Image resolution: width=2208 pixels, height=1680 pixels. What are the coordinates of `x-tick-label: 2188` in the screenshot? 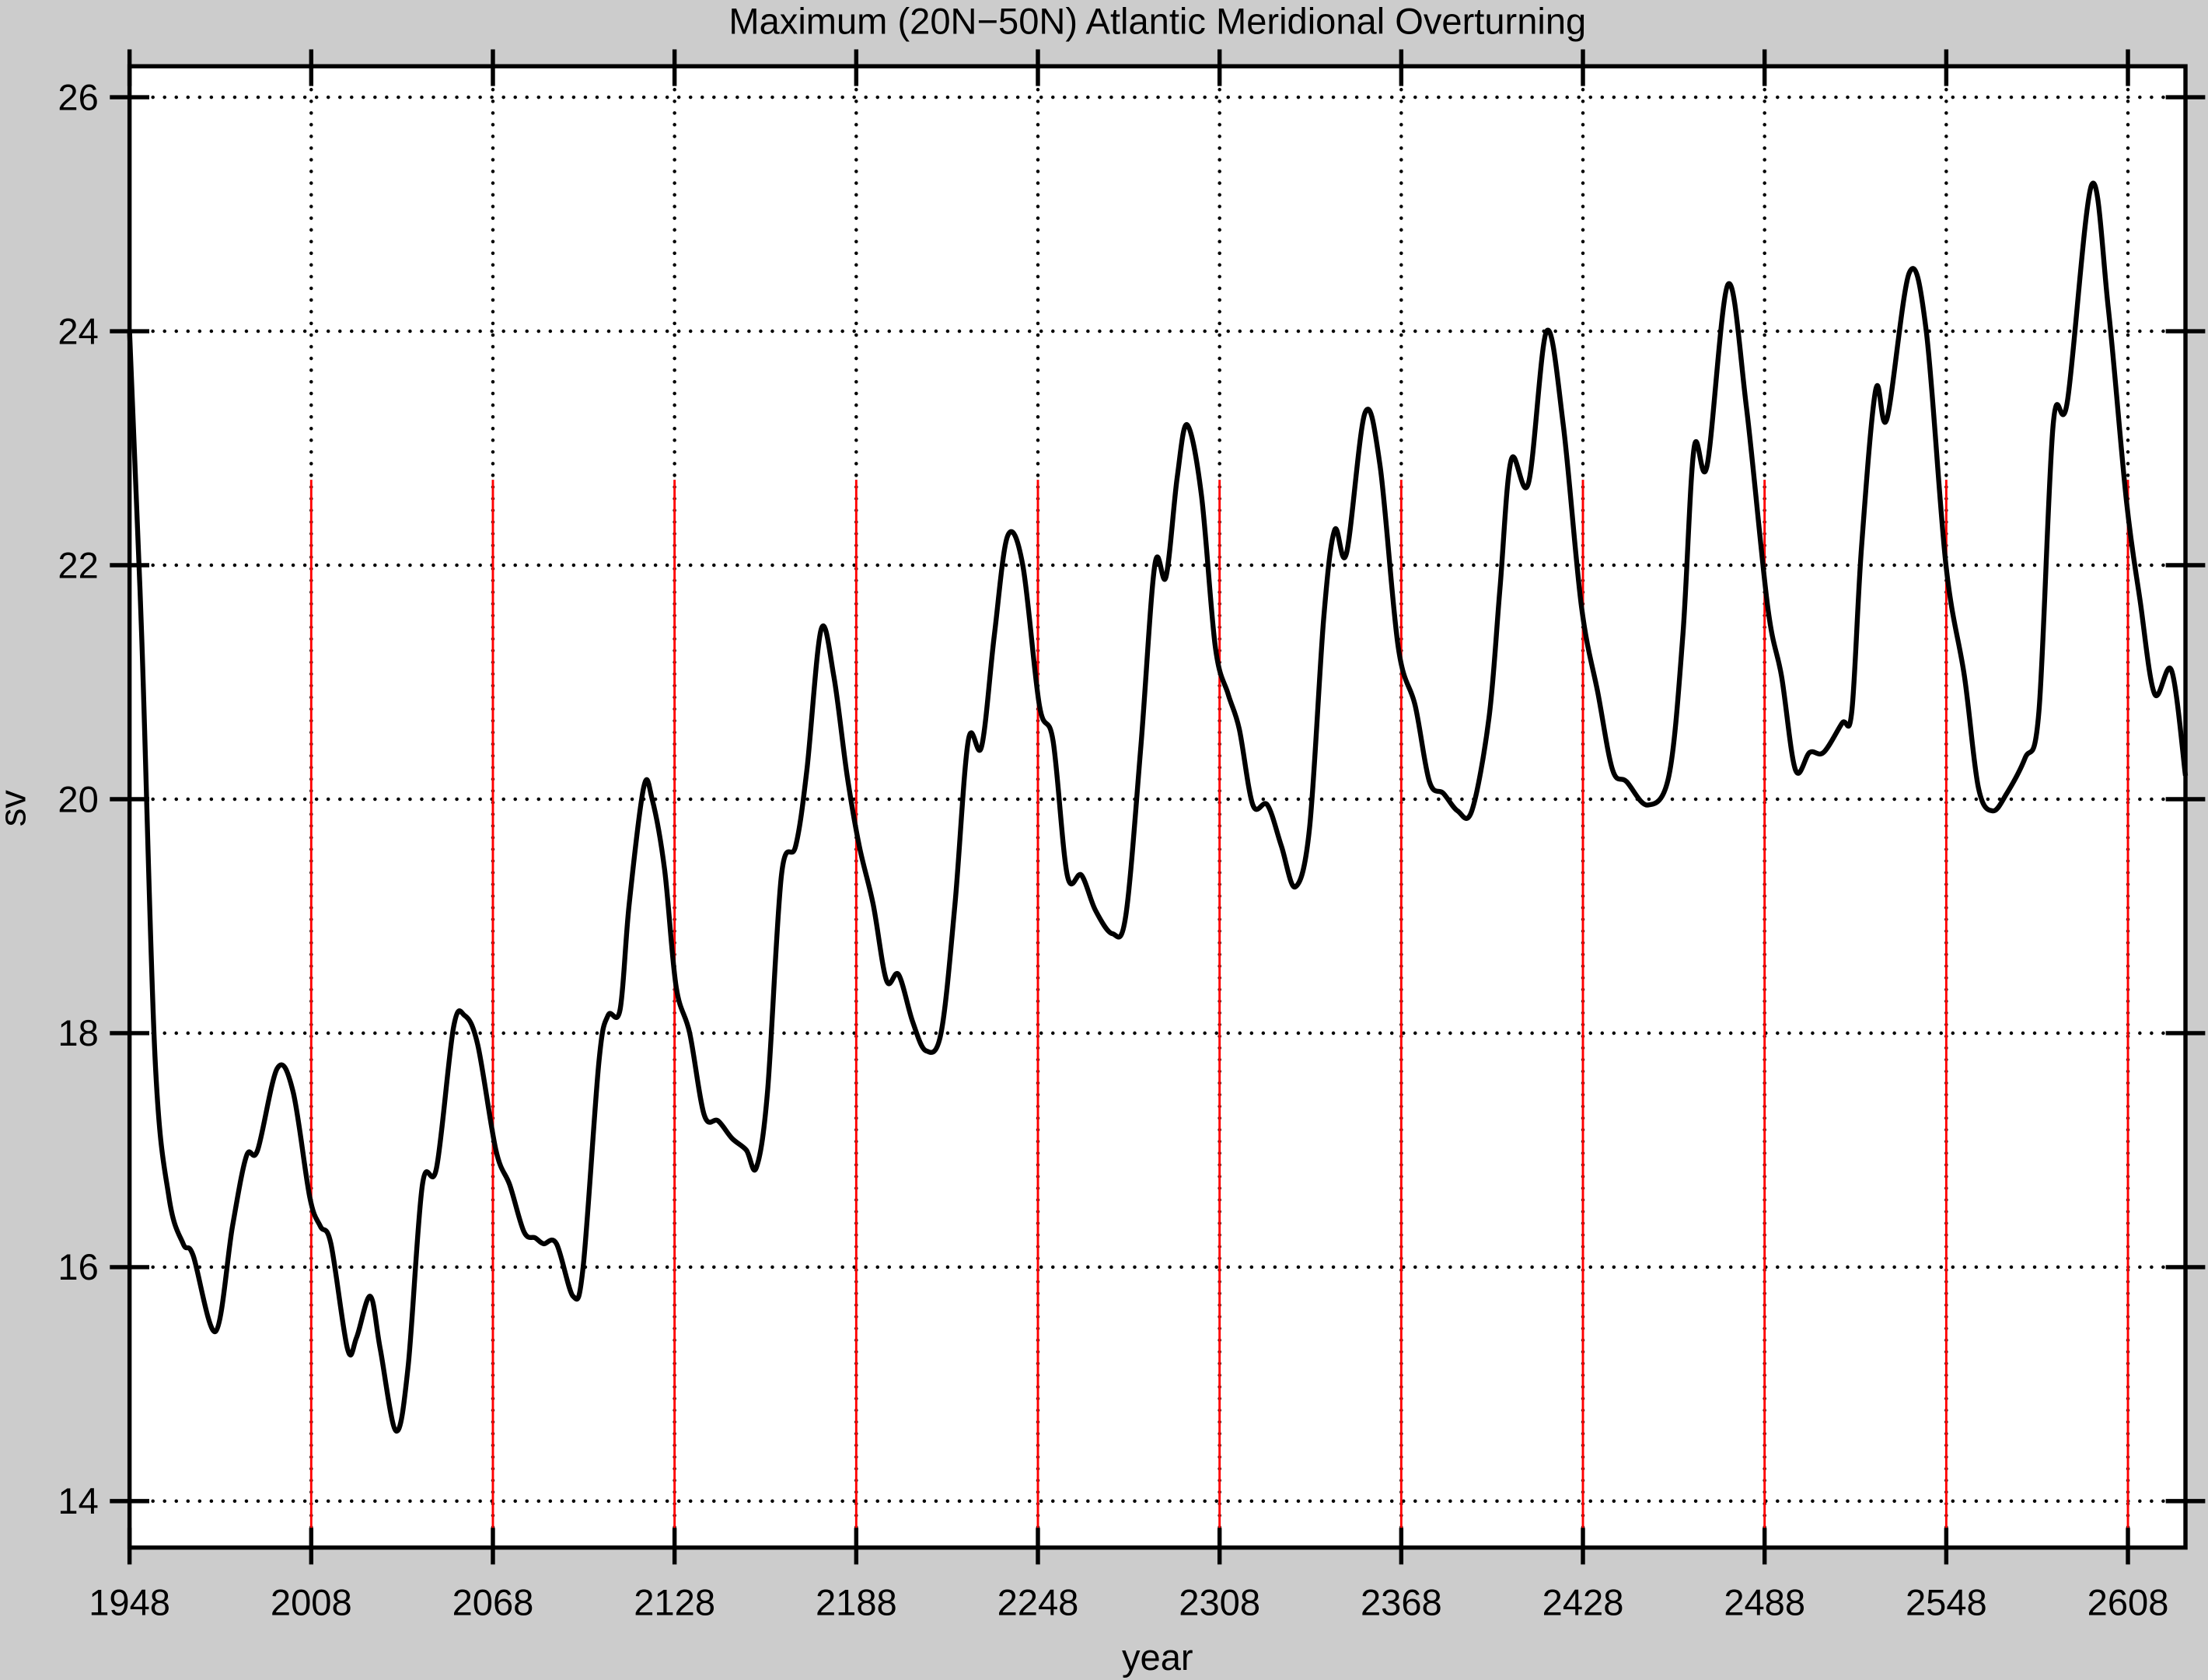 It's located at (856, 1602).